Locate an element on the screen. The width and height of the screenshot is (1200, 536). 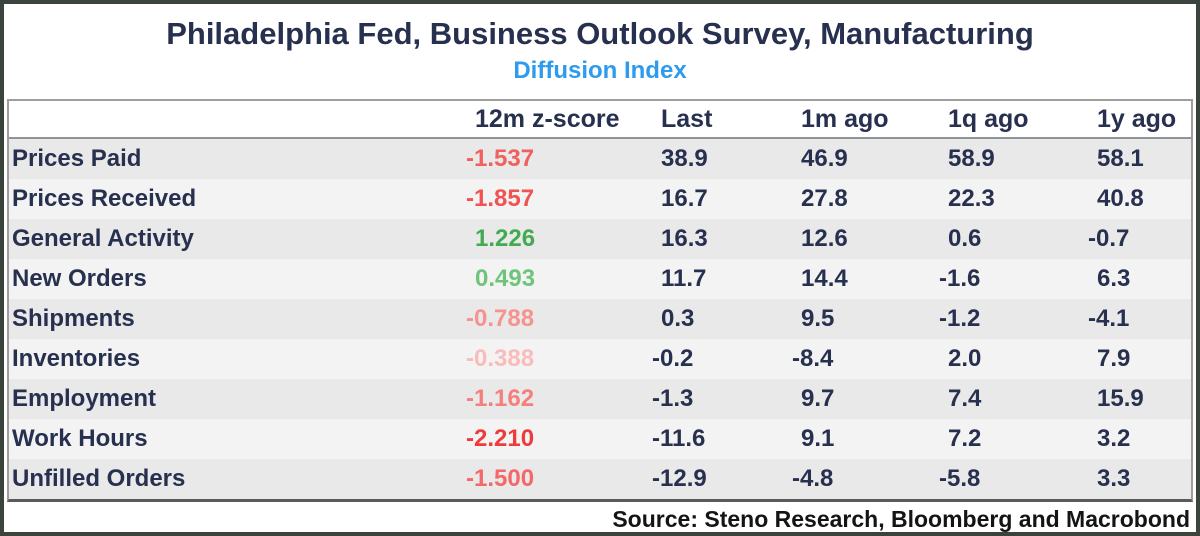
cell-value: 3.2 is located at coordinates (1114, 438).